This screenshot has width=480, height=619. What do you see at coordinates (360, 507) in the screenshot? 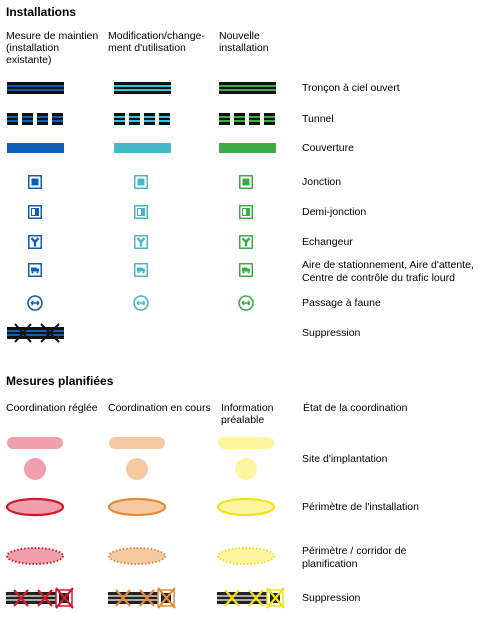
I see `row-label: Périmètre de l'installation` at bounding box center [360, 507].